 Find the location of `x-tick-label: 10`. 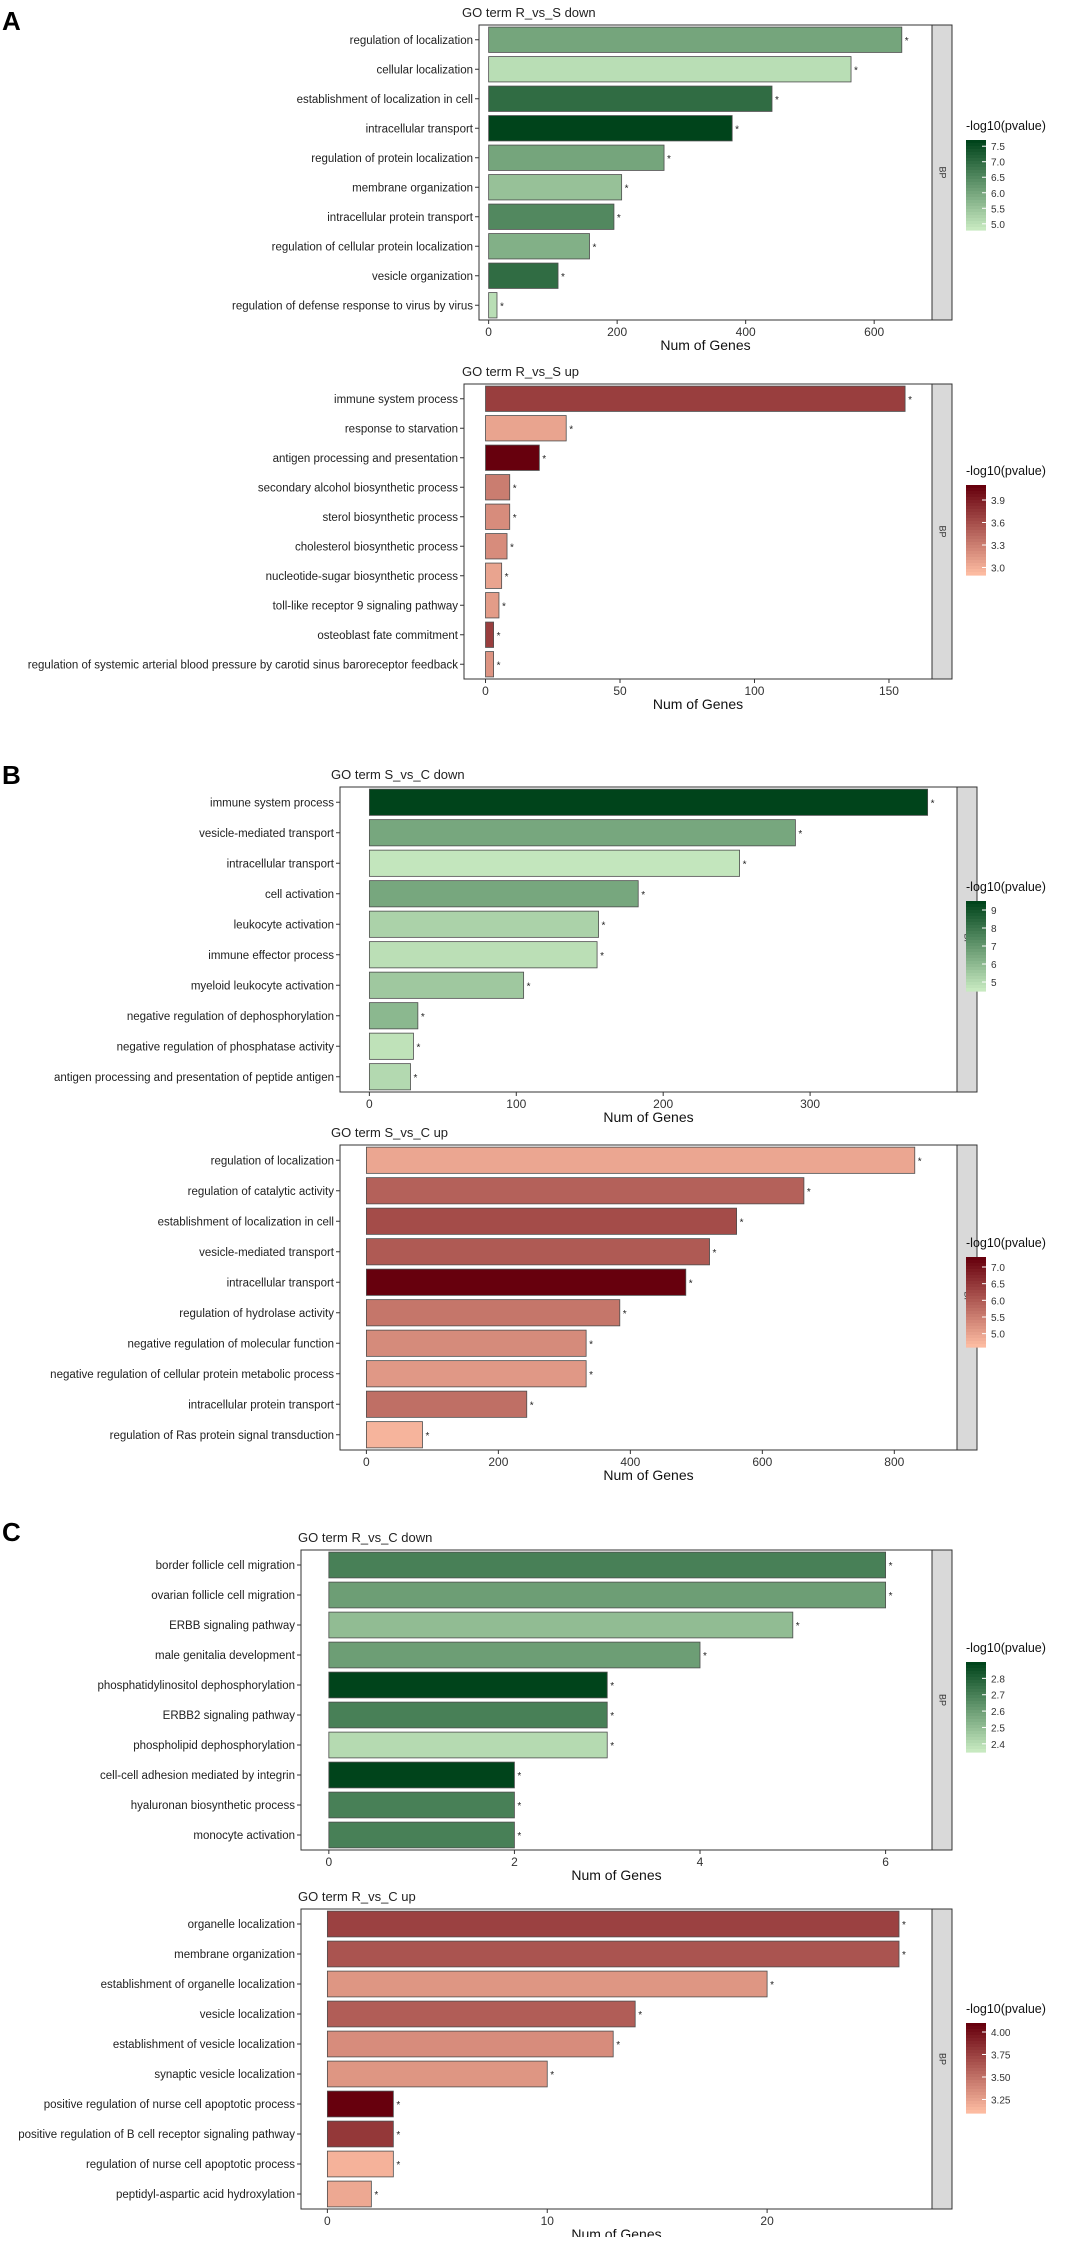

x-tick-label: 10 is located at coordinates (548, 2221).